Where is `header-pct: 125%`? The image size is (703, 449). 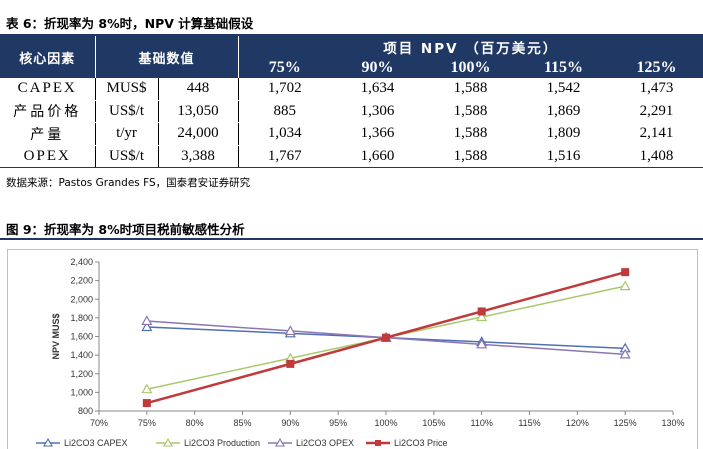
header-pct: 125% is located at coordinates (656, 68).